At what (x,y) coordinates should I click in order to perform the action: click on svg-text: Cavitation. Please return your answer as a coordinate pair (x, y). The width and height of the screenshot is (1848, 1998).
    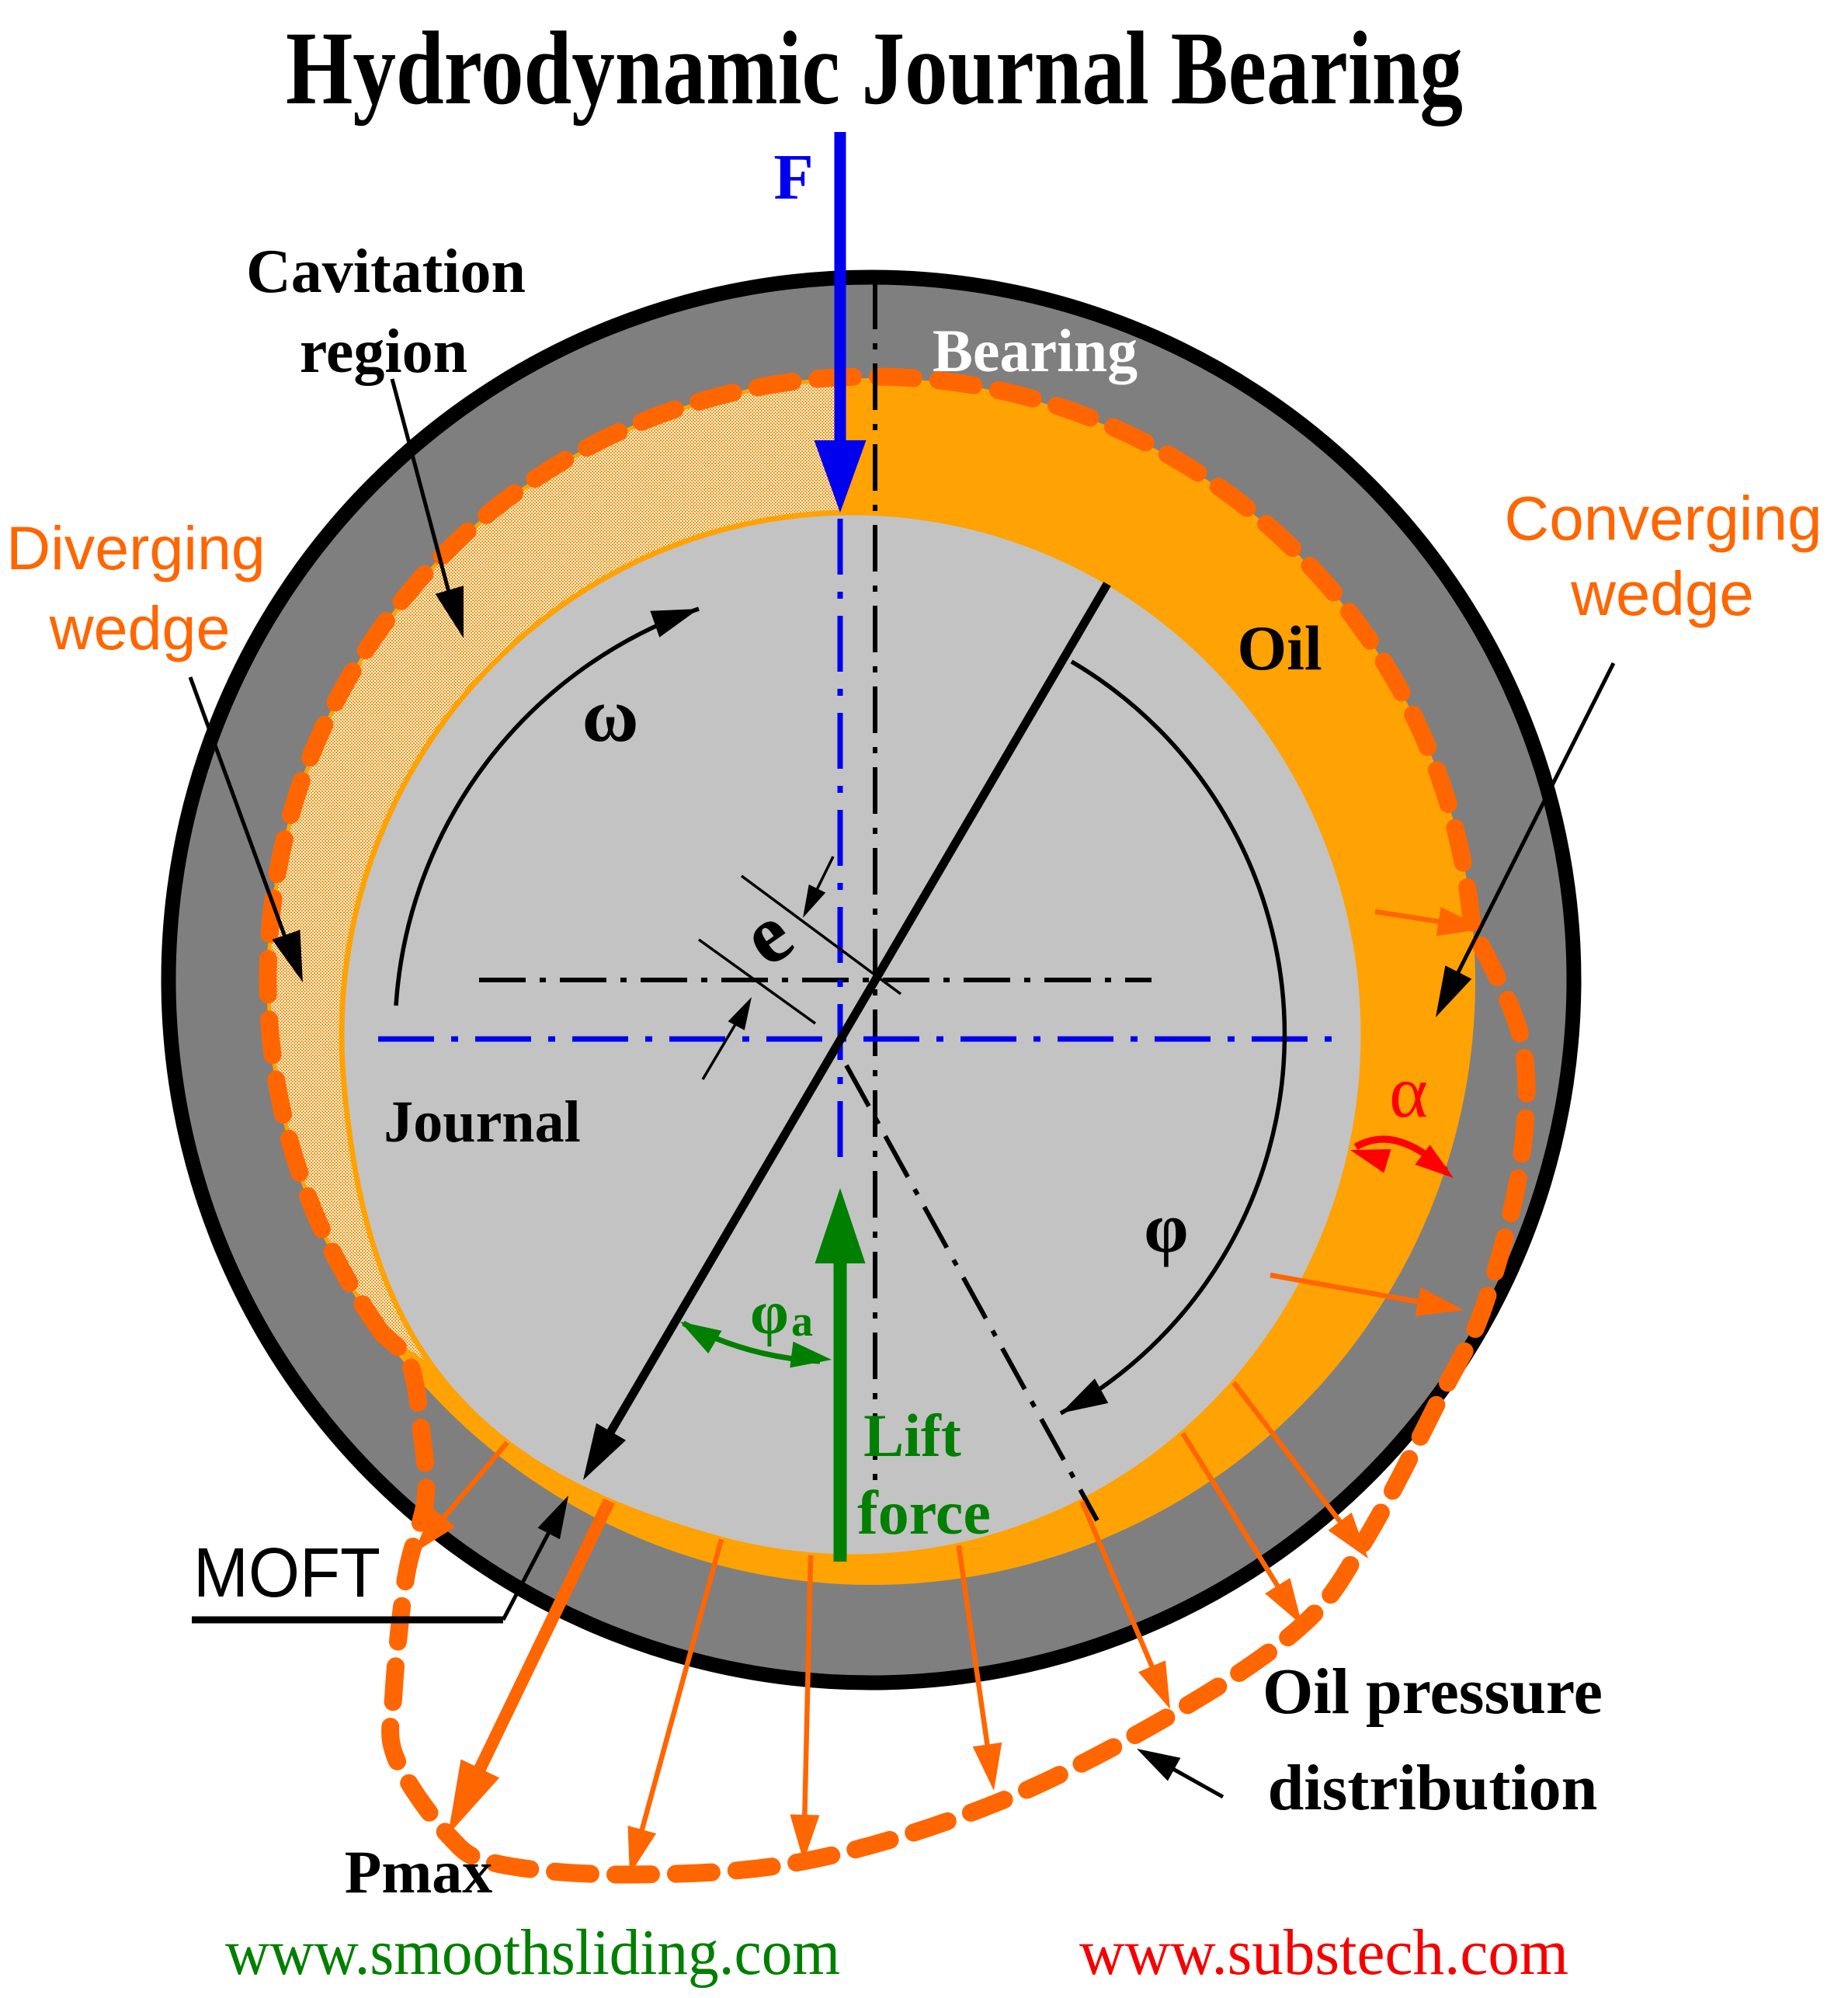
    Looking at the image, I should click on (386, 272).